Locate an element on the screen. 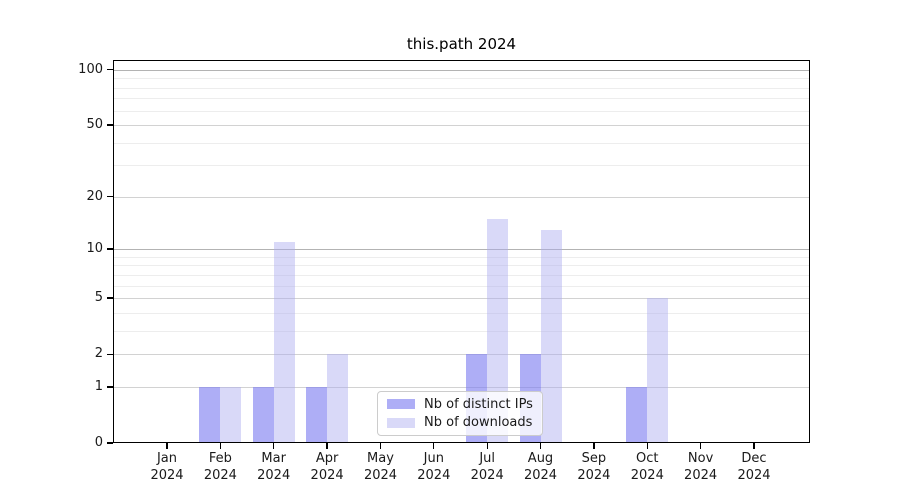  legend-item-distinct-ips: Nb of distinct IPs is located at coordinates (460, 404).